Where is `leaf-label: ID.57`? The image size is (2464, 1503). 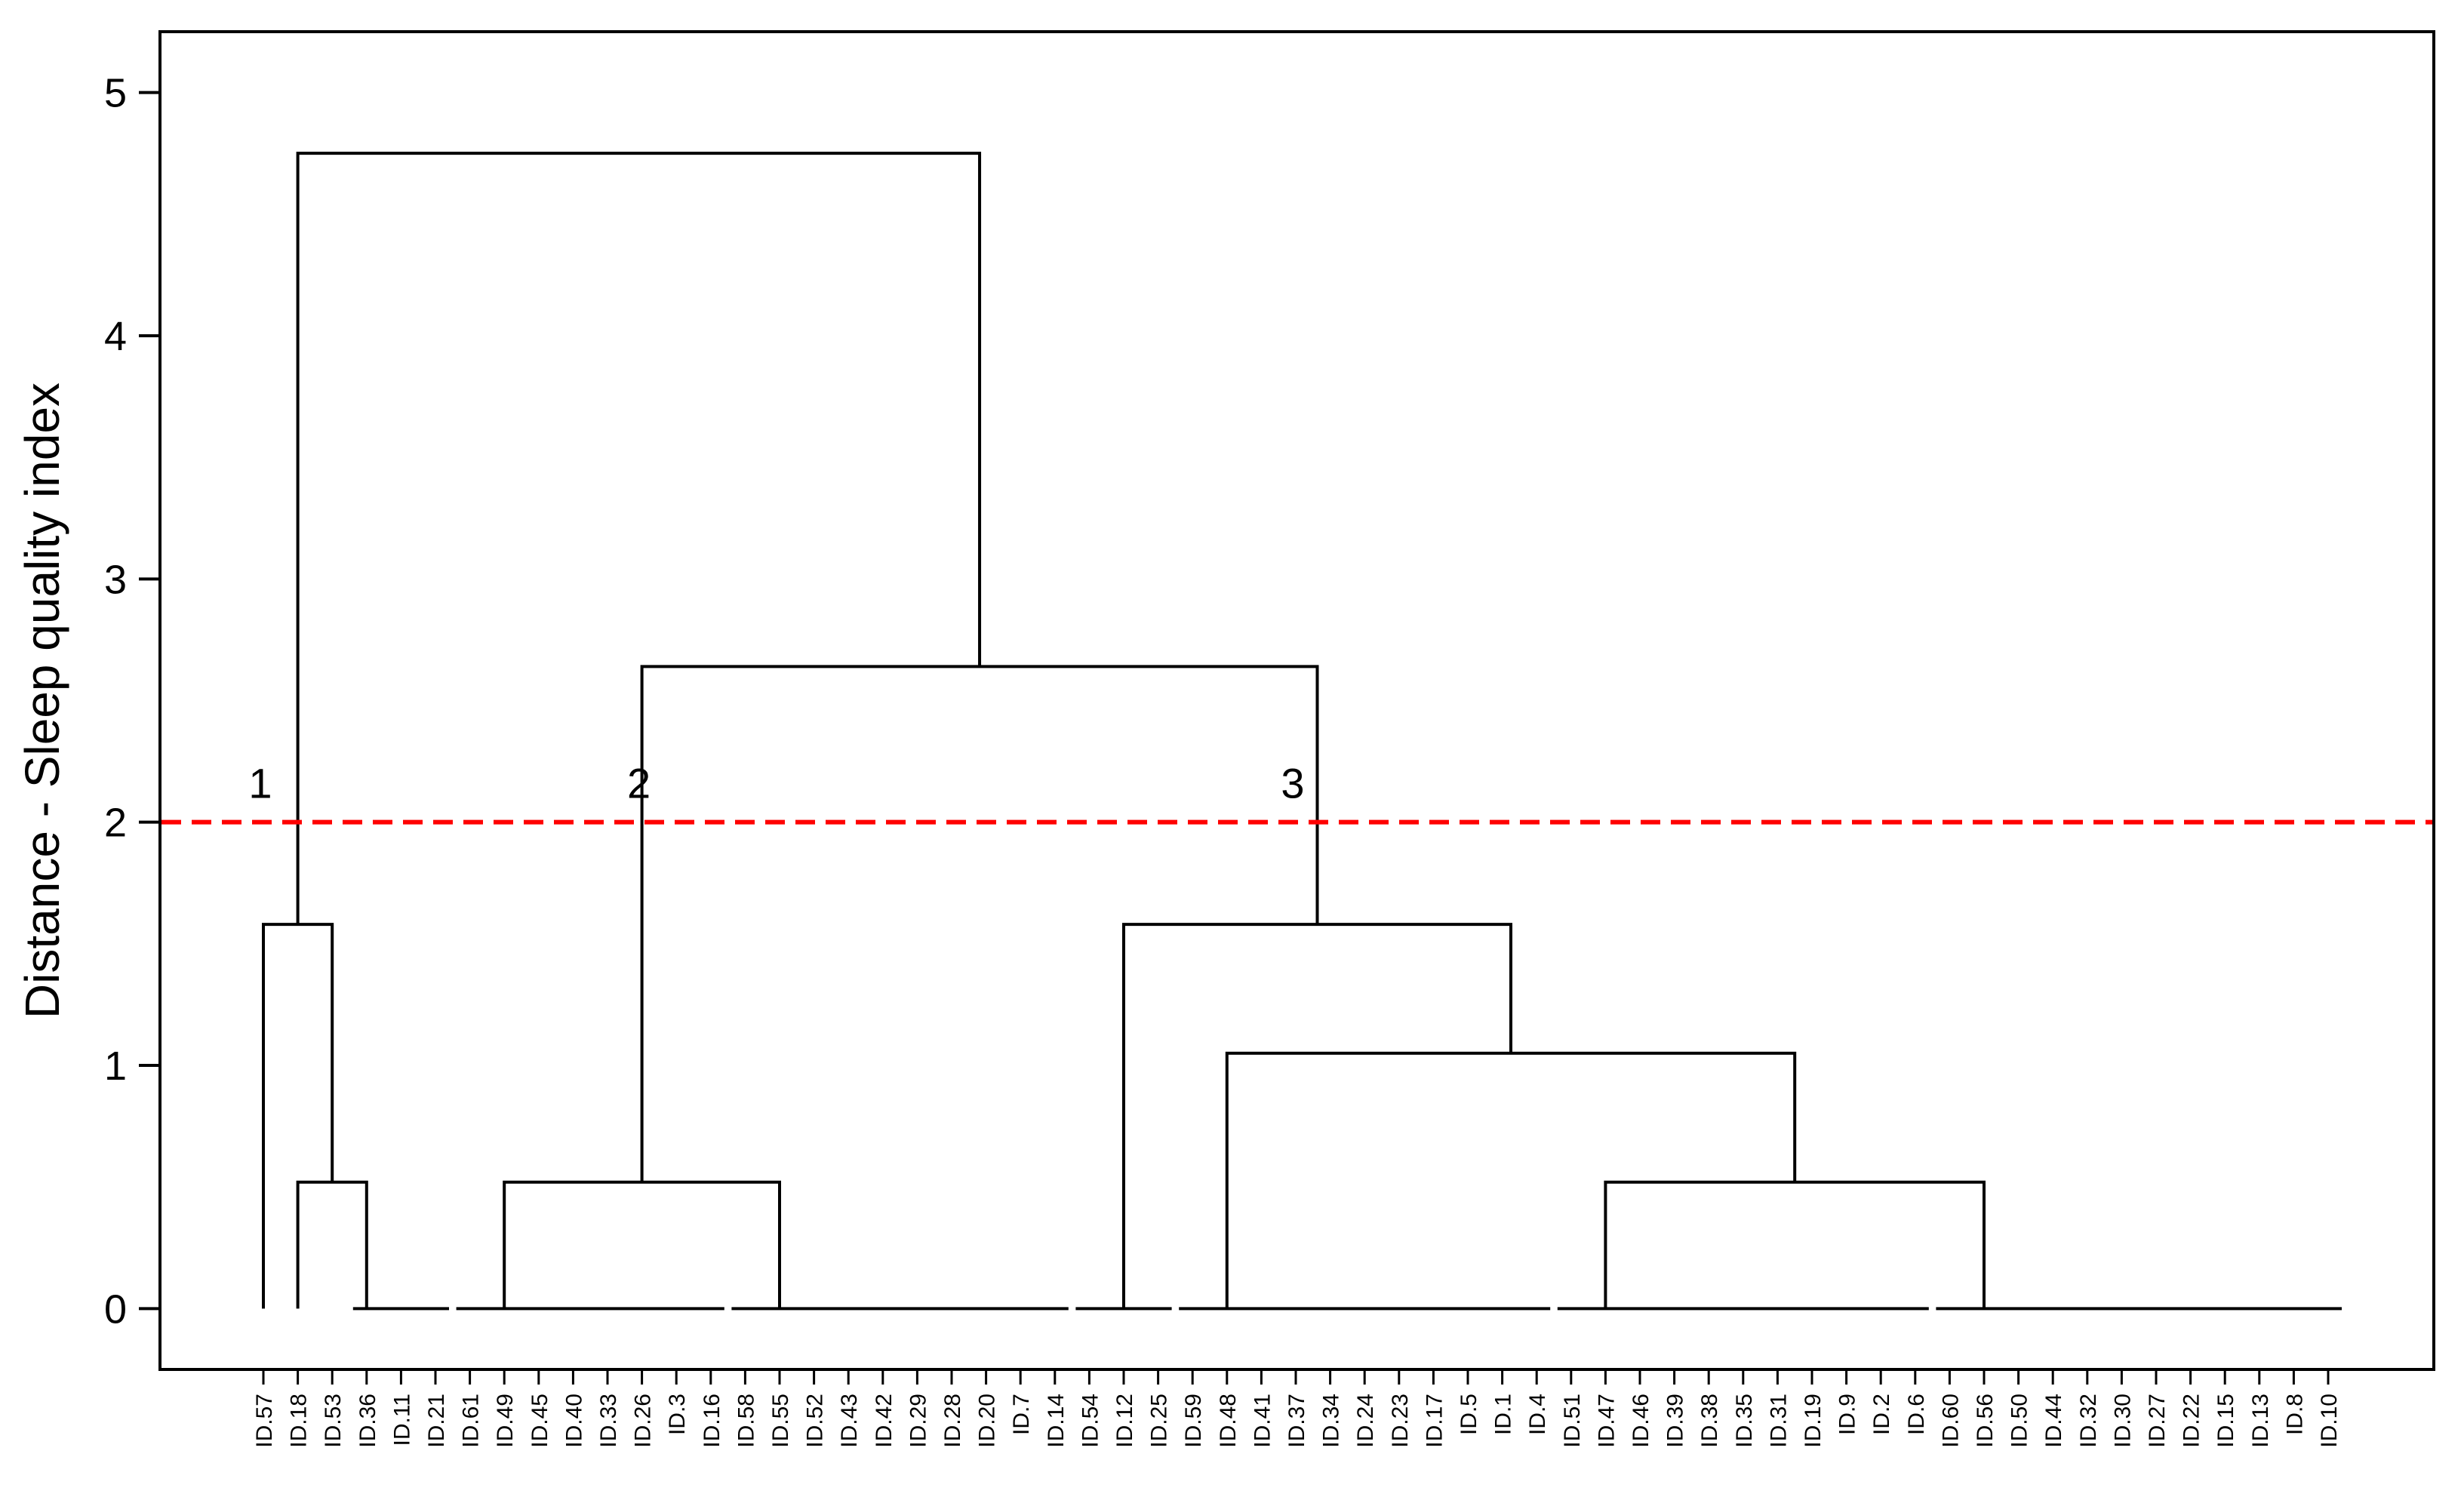
leaf-label: ID.57 is located at coordinates (264, 1421).